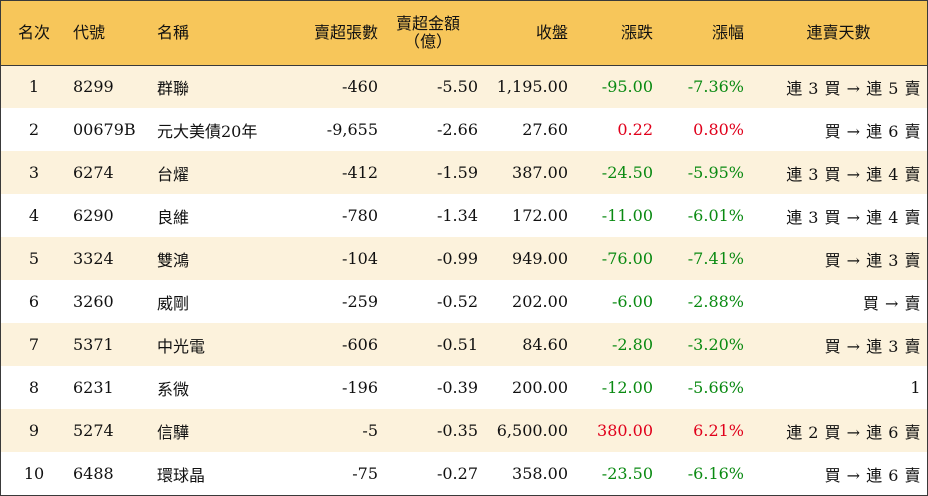 This screenshot has width=928, height=496. What do you see at coordinates (457, 473) in the screenshot?
I see `cell-oversold-amount: -0.27` at bounding box center [457, 473].